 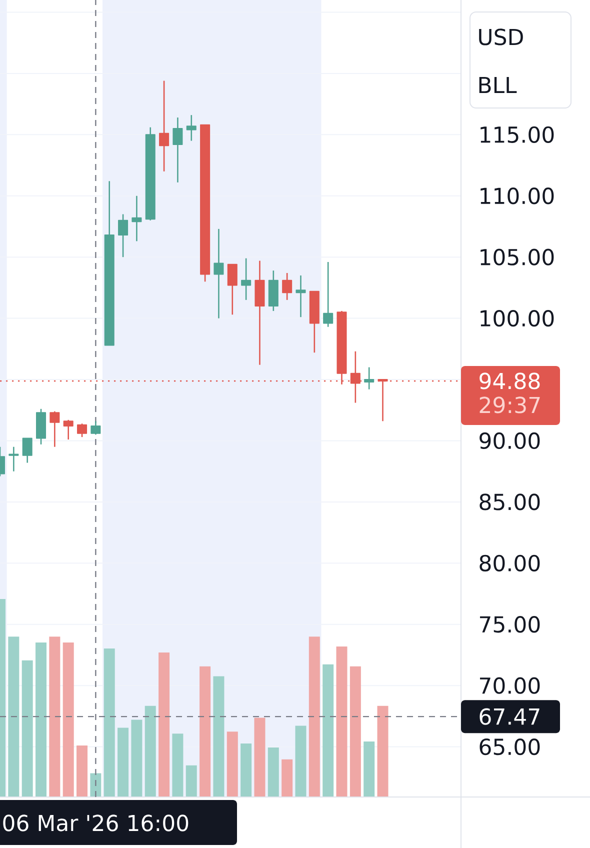 I want to click on y-tick-label: 105.00, so click(x=517, y=257).